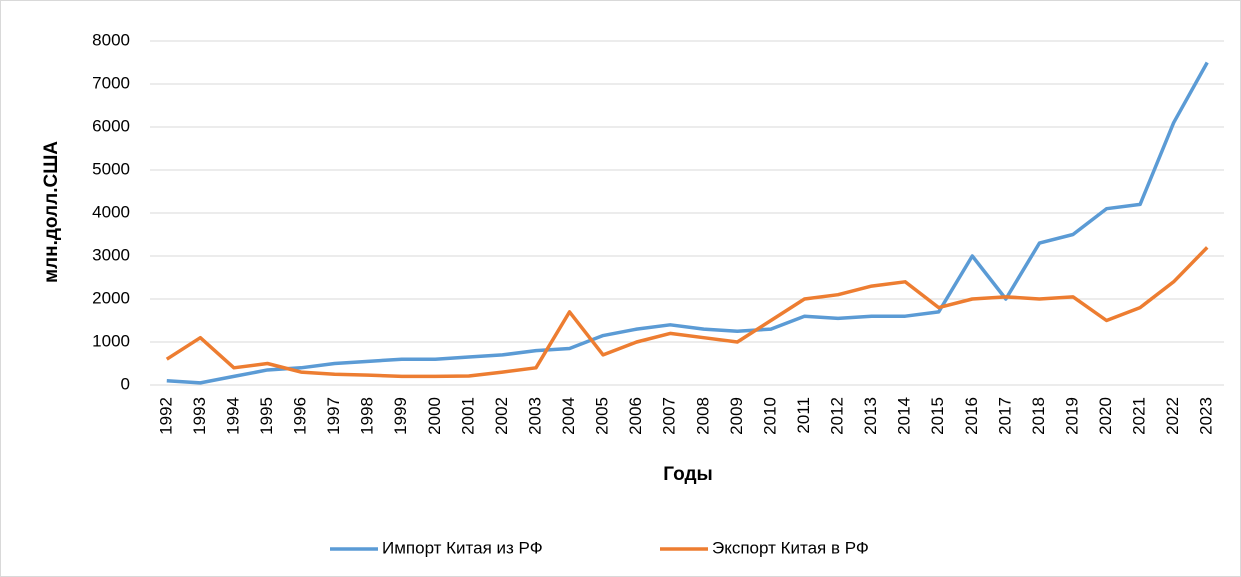  Describe the element at coordinates (1071, 416) in the screenshot. I see `x-tick-label: 2019` at that location.